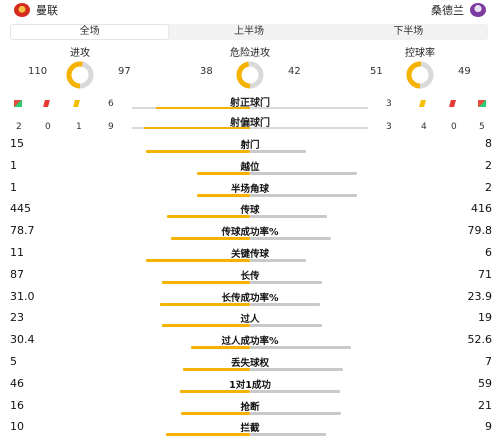 The image size is (500, 440). I want to click on stat-home-value: 46, so click(17, 383).